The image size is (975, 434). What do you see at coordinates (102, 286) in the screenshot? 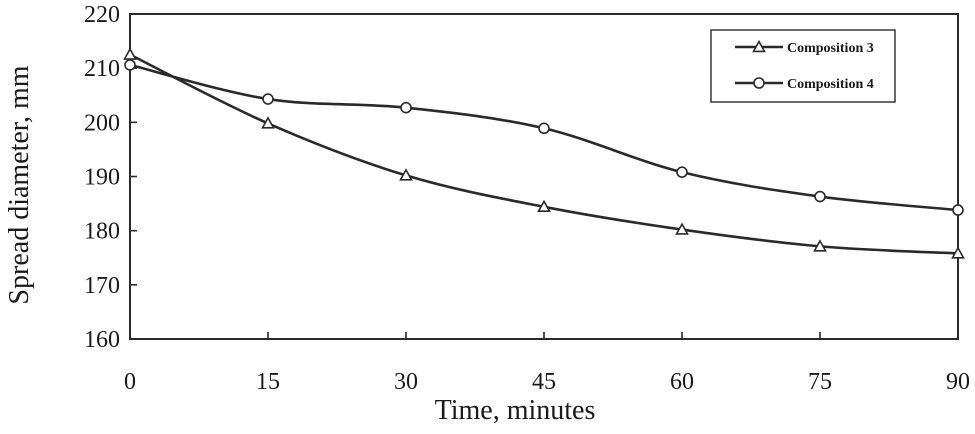
I see `y-tick-label: 170` at bounding box center [102, 286].